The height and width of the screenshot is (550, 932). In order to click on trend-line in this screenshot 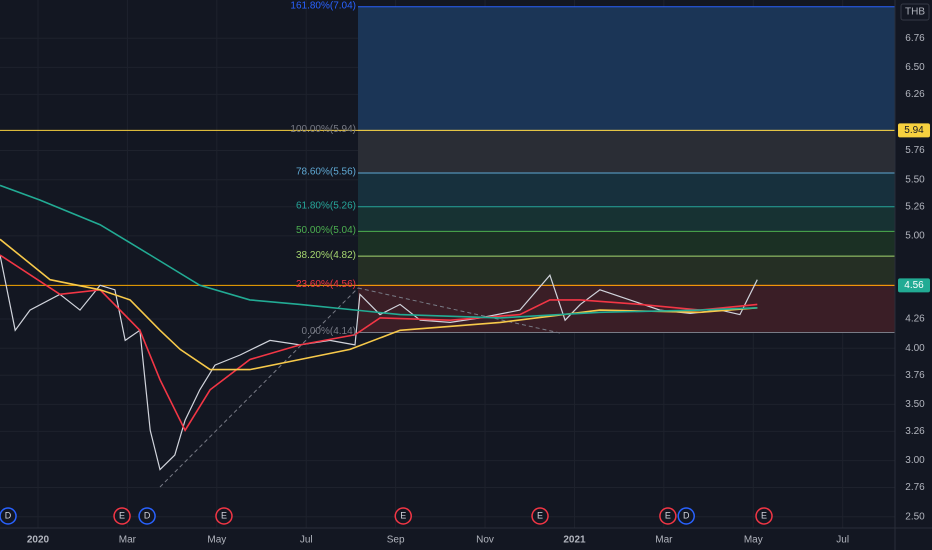, I will do `click(259, 387)`.